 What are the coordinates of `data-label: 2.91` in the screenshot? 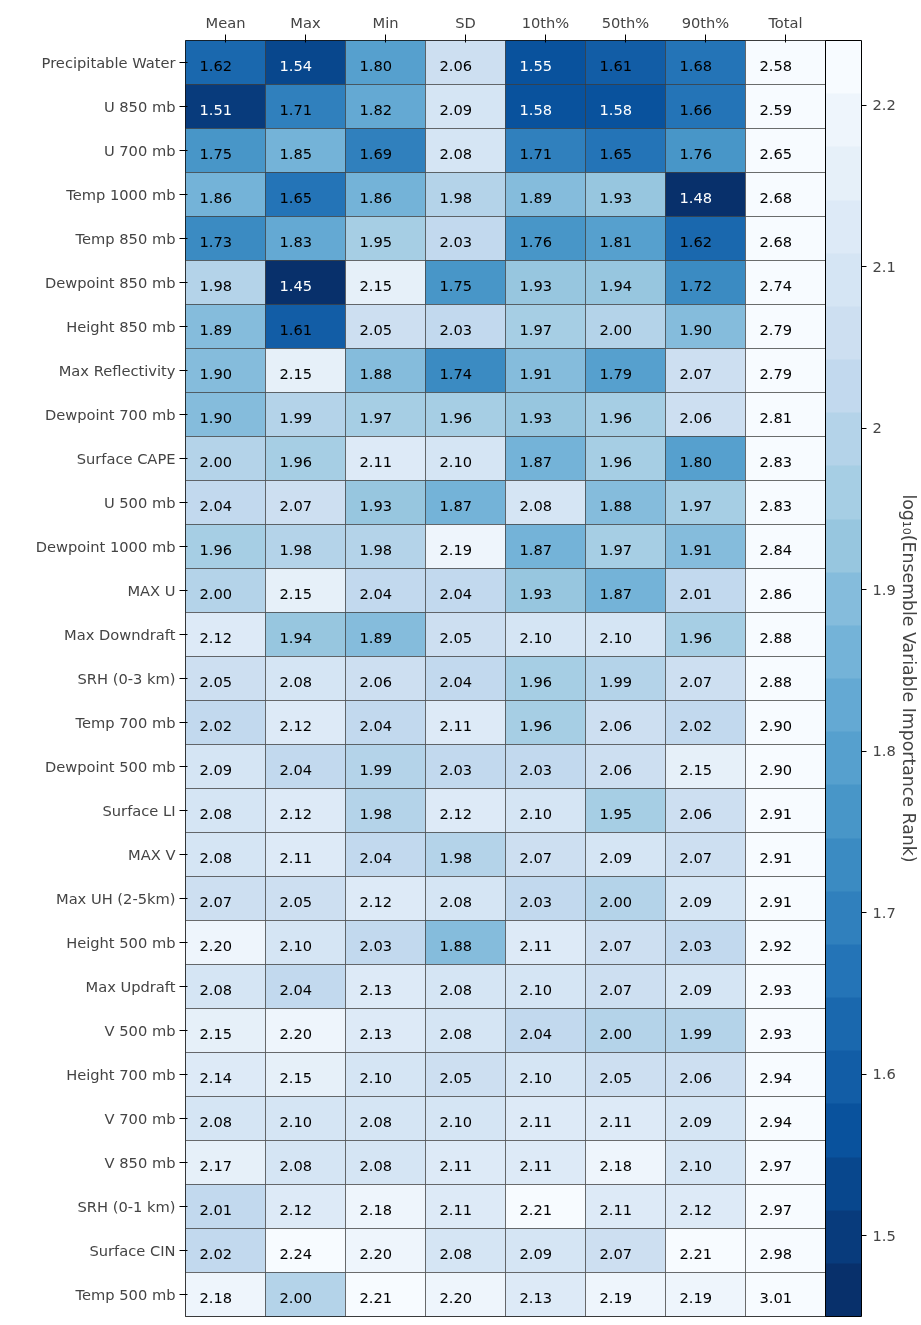 It's located at (776, 901).